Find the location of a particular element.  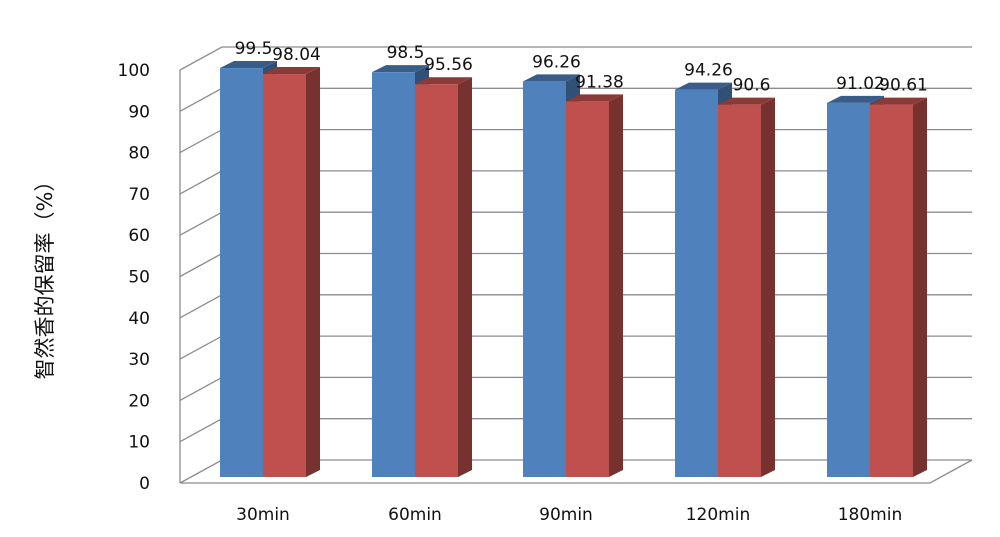

data-label: 98.04 is located at coordinates (296, 55).